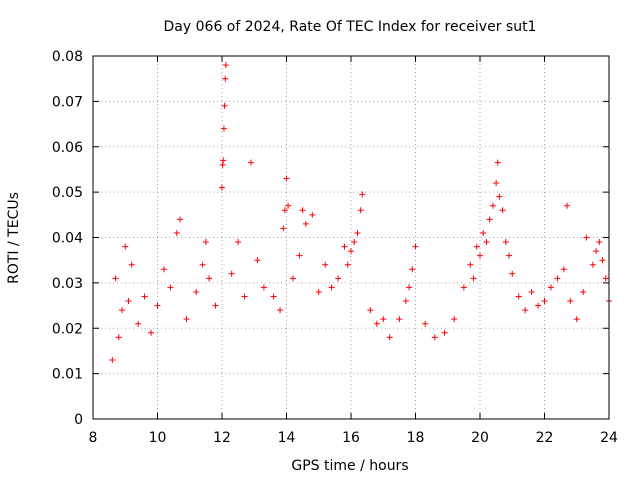 The width and height of the screenshot is (640, 480). What do you see at coordinates (93, 438) in the screenshot?
I see `x-tick-label: 8` at bounding box center [93, 438].